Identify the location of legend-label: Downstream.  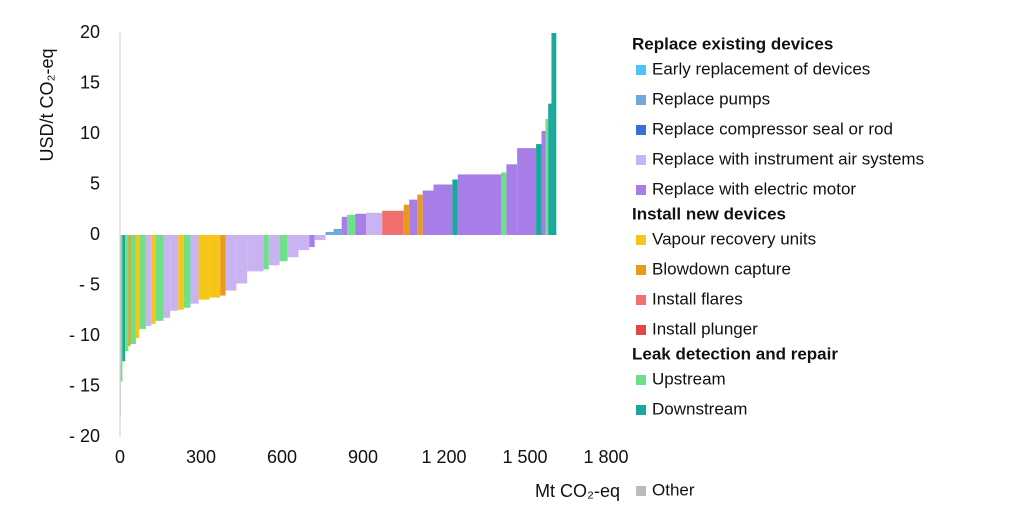
(699, 408).